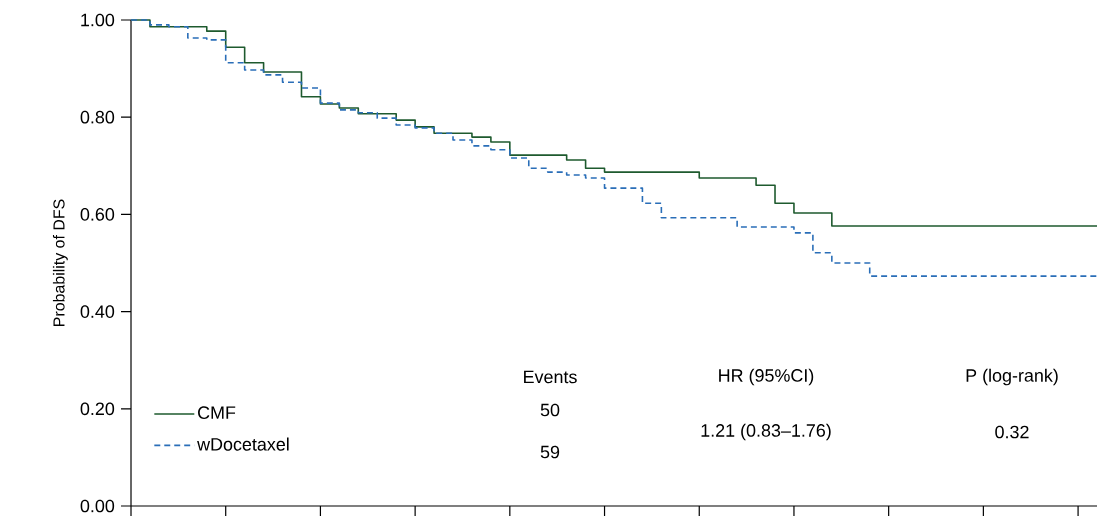  Describe the element at coordinates (766, 432) in the screenshot. I see `annotation: 1.21 (0.83–1.76)` at that location.